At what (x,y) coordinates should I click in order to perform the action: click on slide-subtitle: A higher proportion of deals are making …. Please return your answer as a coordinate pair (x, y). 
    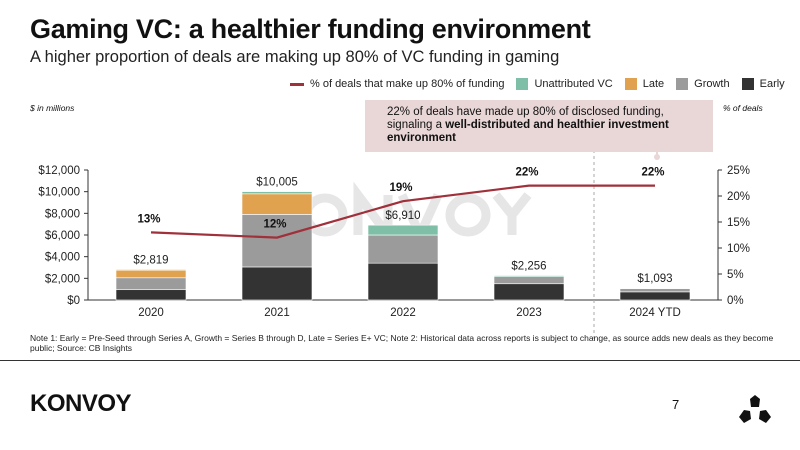
    Looking at the image, I should click on (295, 57).